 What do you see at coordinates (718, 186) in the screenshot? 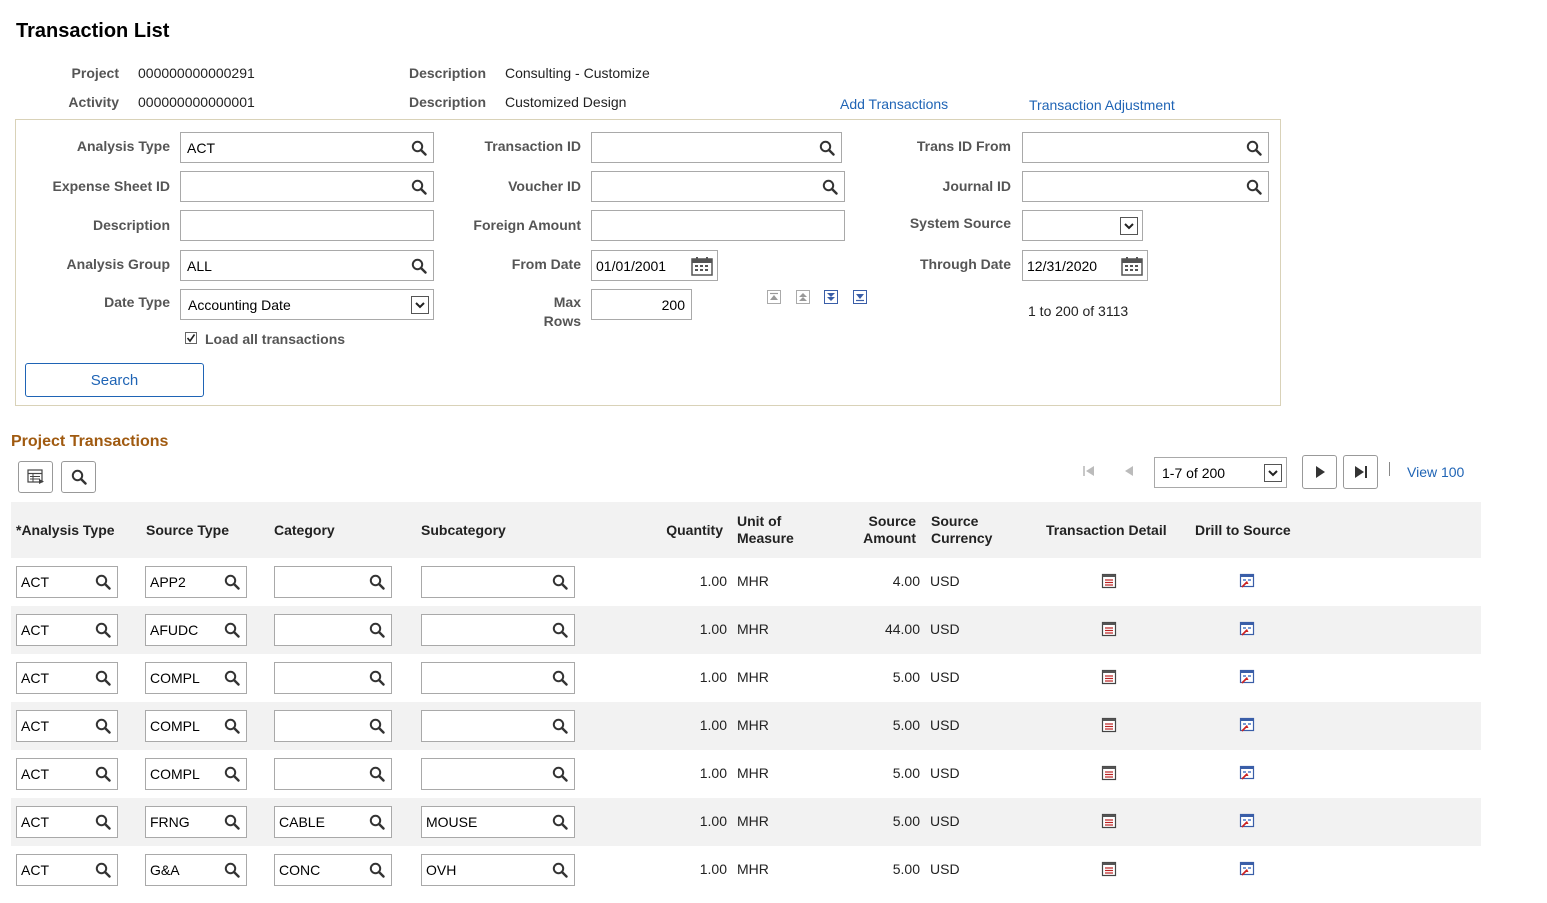
I see `voucher-id-input` at bounding box center [718, 186].